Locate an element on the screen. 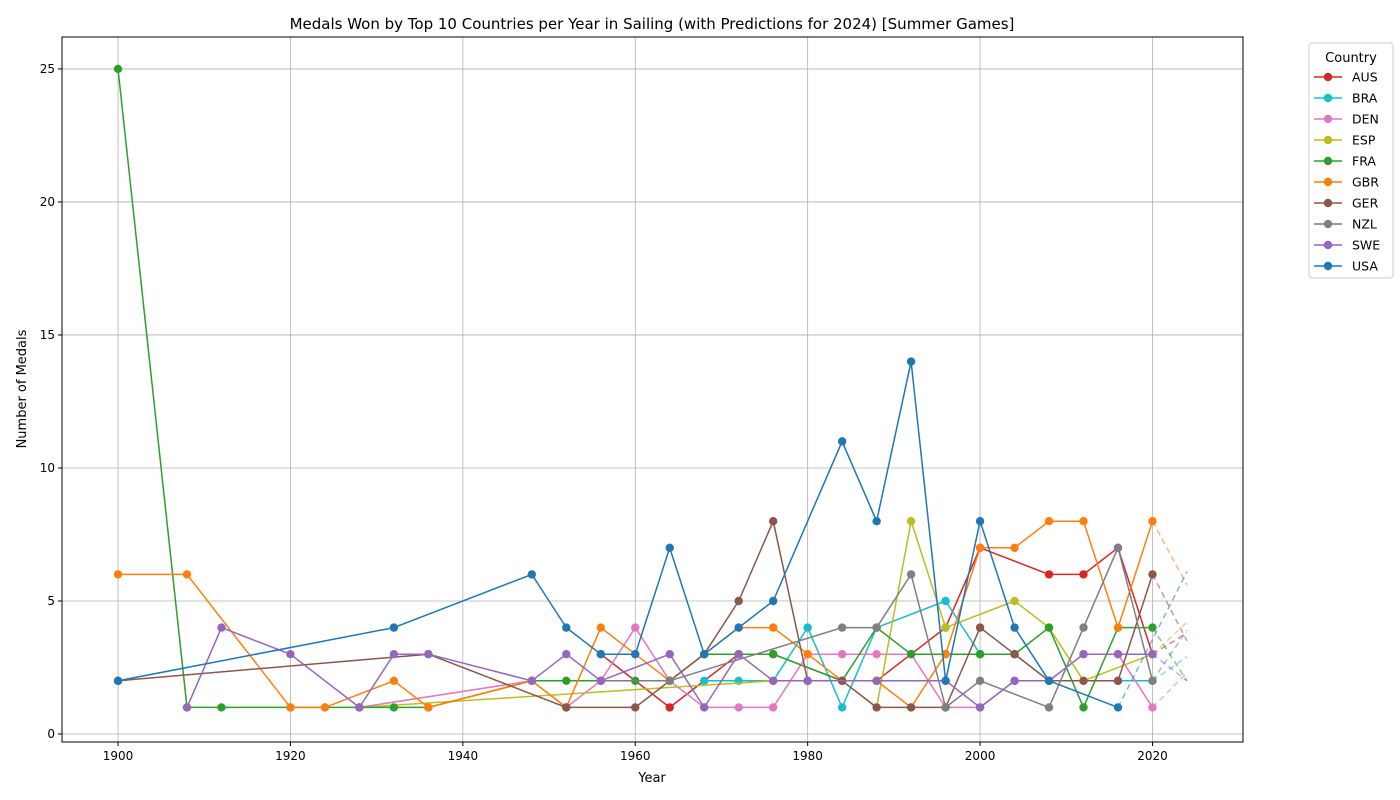 The width and height of the screenshot is (1400, 800). x-tick-label: 1920 is located at coordinates (290, 756).